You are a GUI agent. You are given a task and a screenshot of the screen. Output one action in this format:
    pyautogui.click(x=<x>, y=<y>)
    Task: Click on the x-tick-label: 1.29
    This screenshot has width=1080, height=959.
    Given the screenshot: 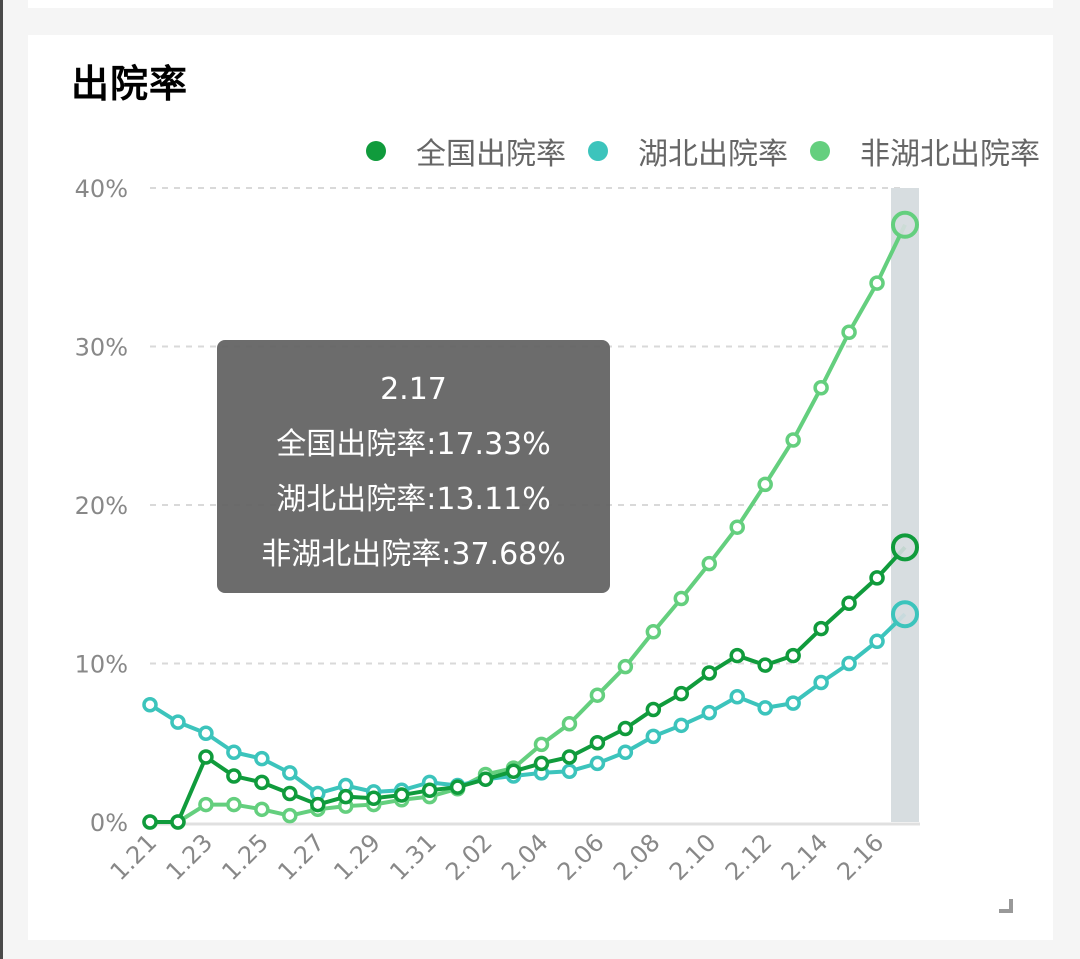 What is the action you would take?
    pyautogui.click(x=357, y=857)
    